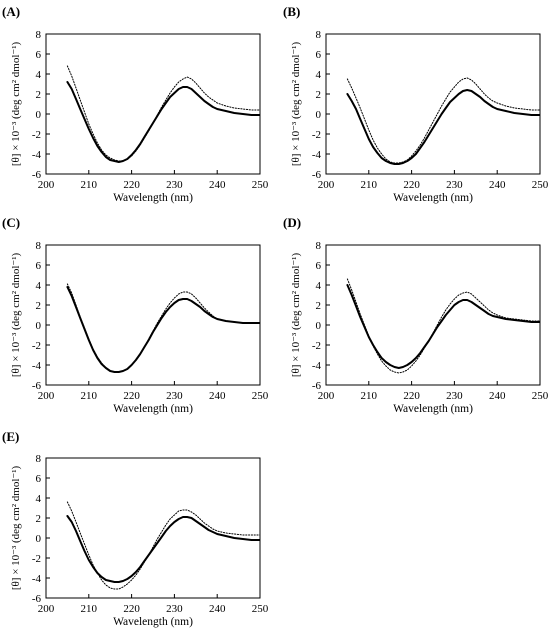 The image size is (550, 635). Describe the element at coordinates (11, 11) in the screenshot. I see `panel-letter: (A)` at that location.